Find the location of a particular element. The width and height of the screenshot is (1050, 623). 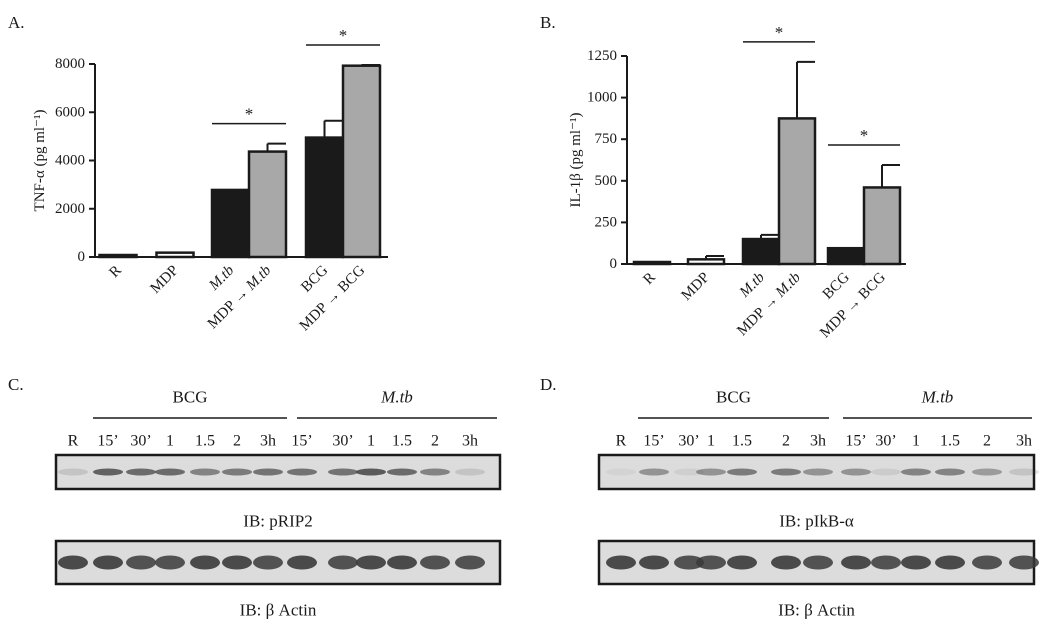

y-tick-label: 250 is located at coordinates (606, 222).